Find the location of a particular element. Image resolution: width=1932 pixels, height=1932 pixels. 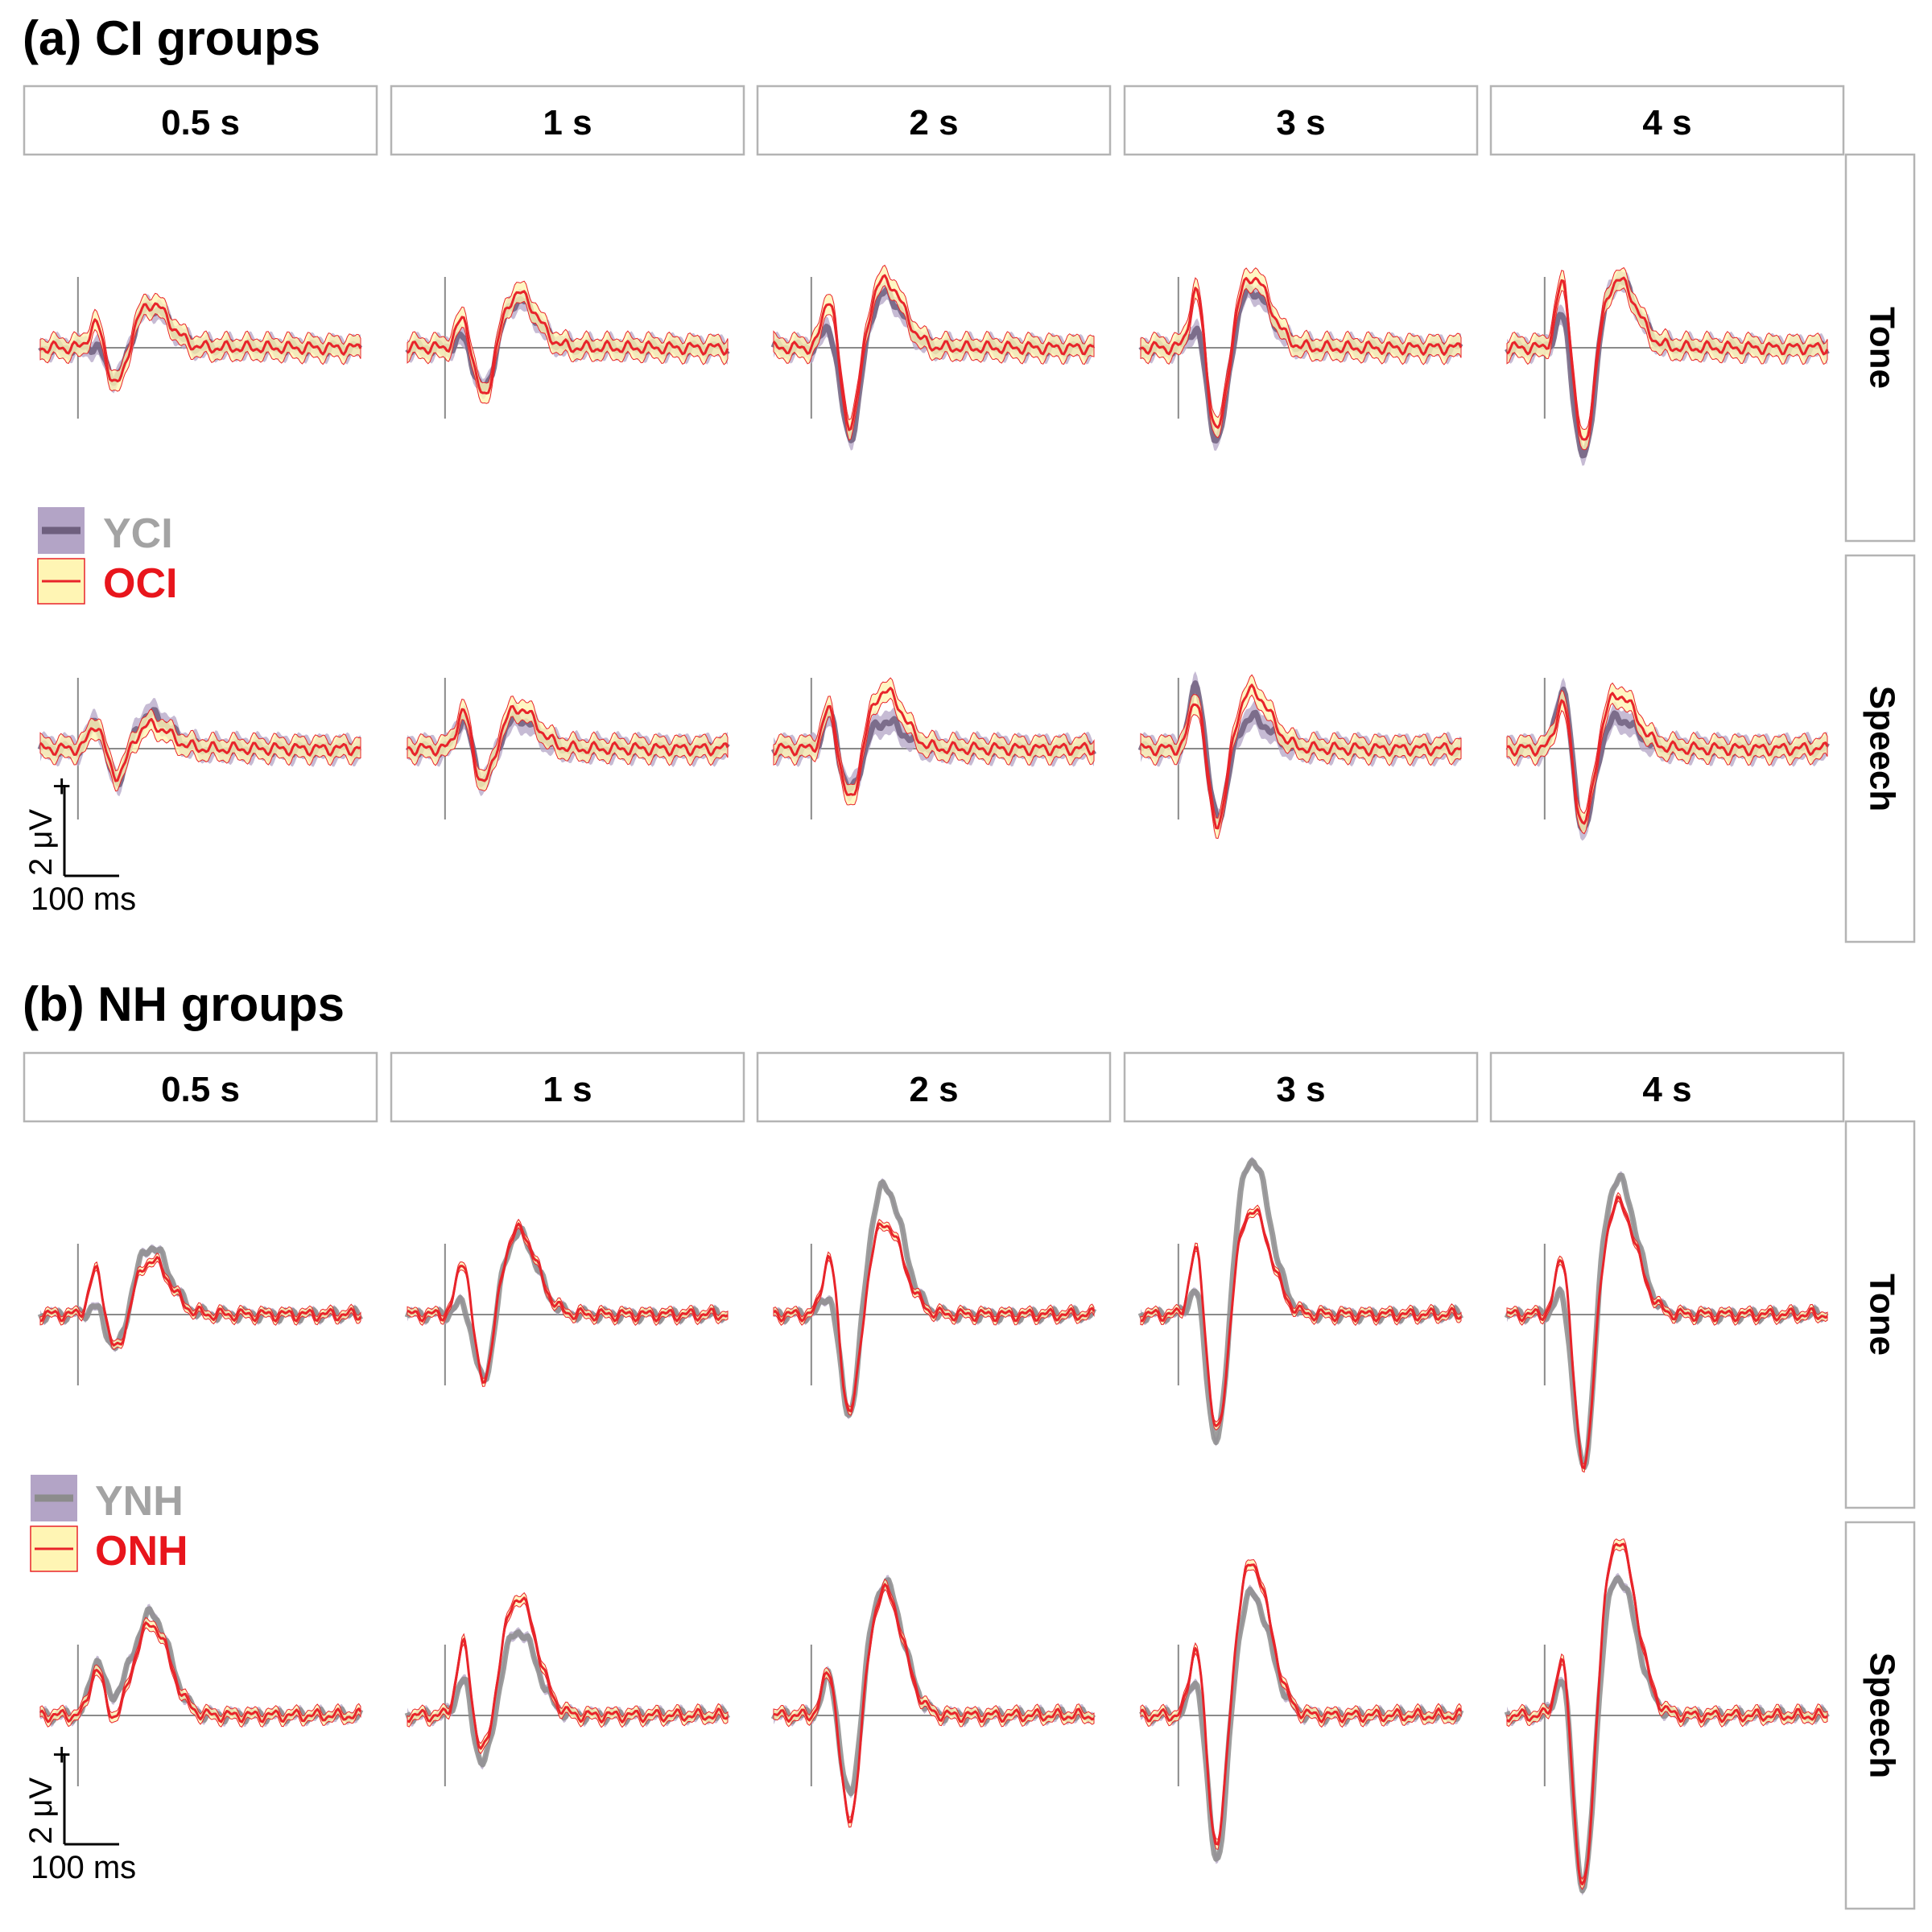

scale-a-polarity: + is located at coordinates (61, 786).